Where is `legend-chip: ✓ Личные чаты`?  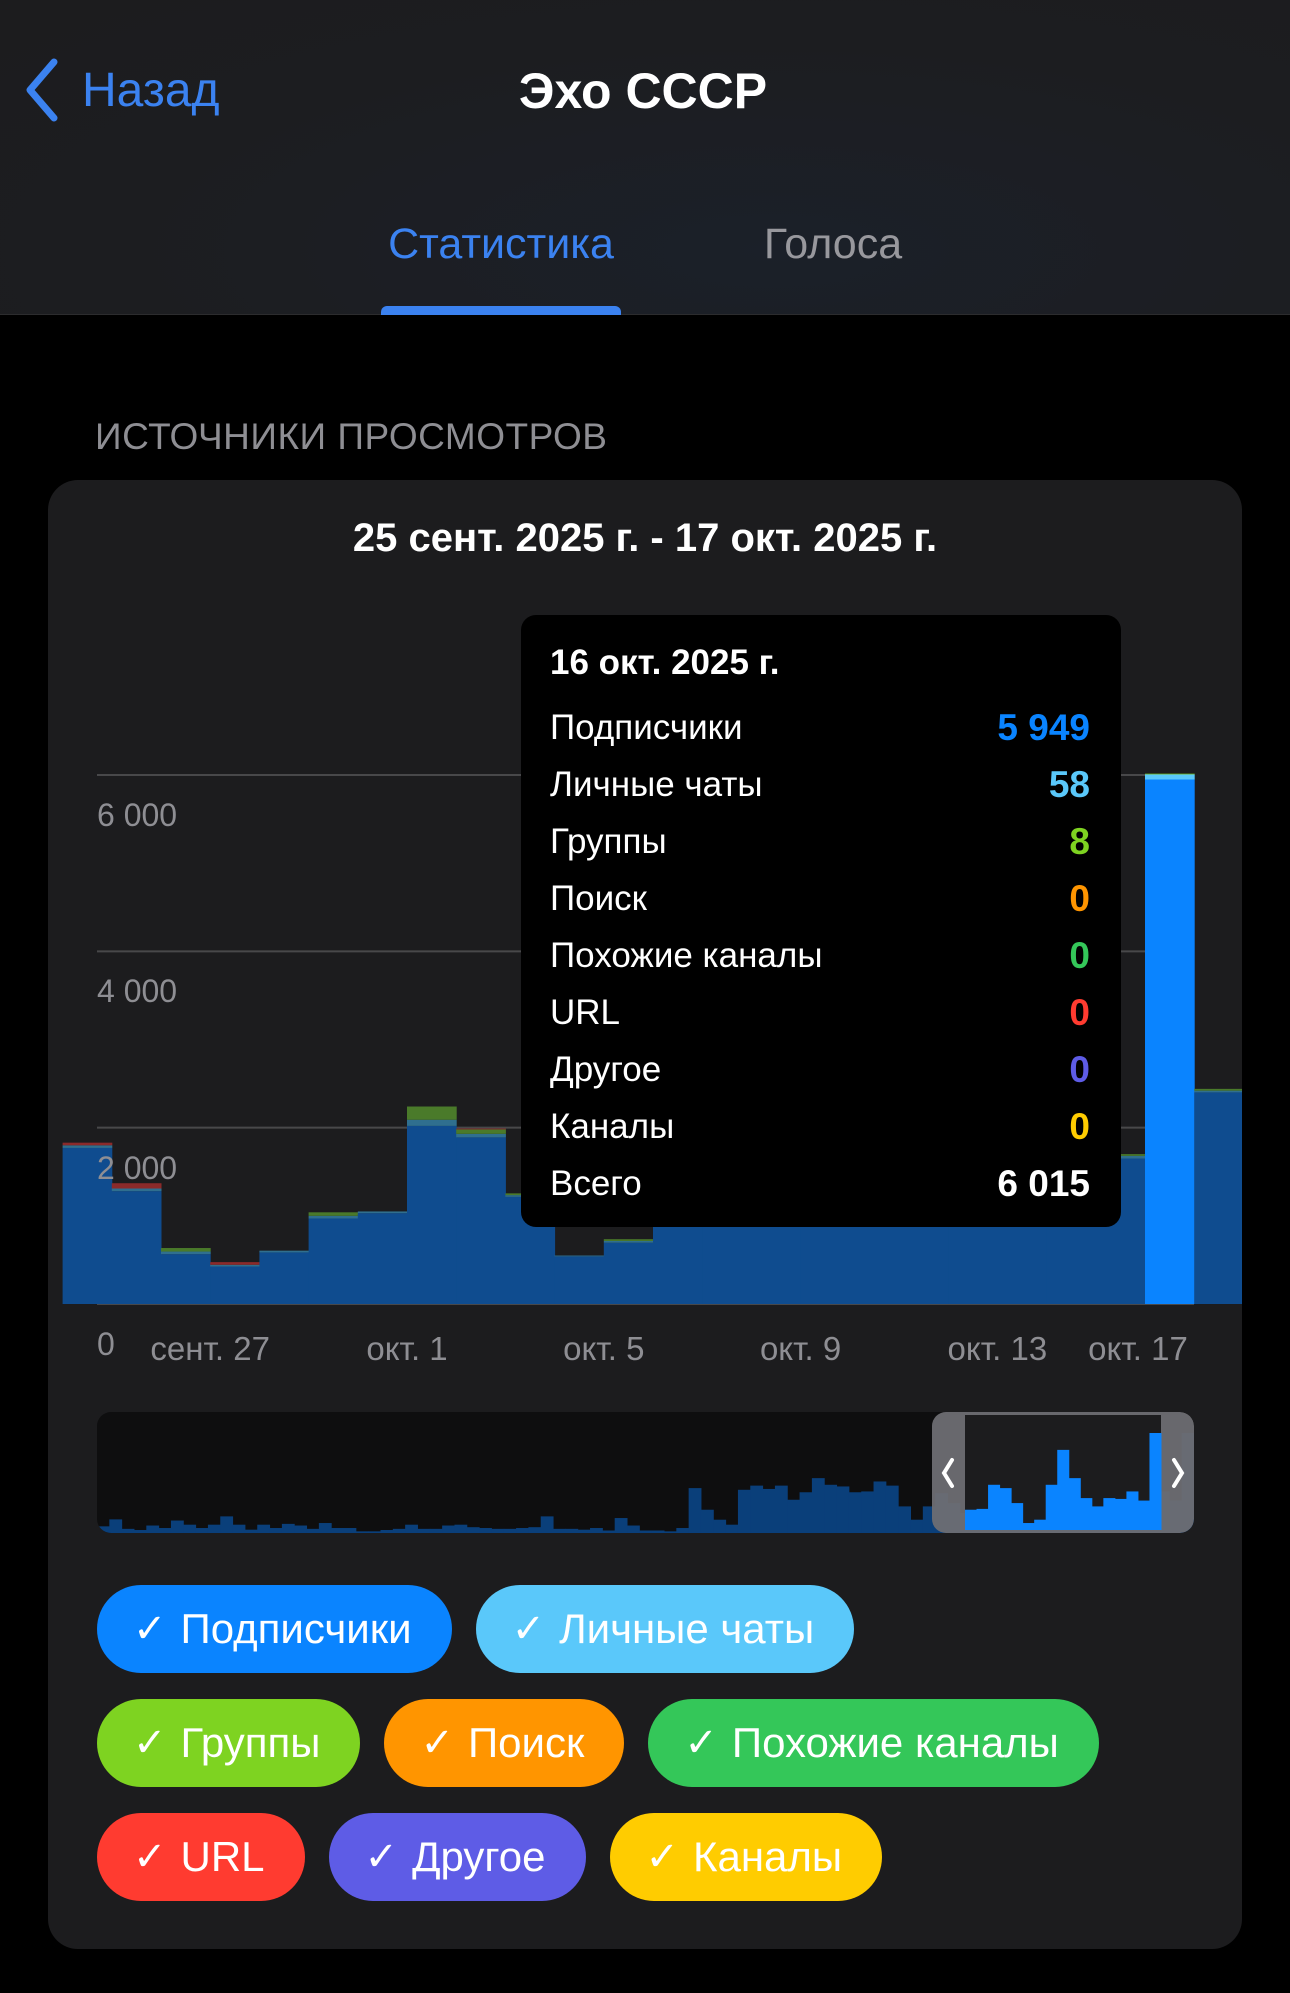
legend-chip: ✓ Личные чаты is located at coordinates (665, 1629).